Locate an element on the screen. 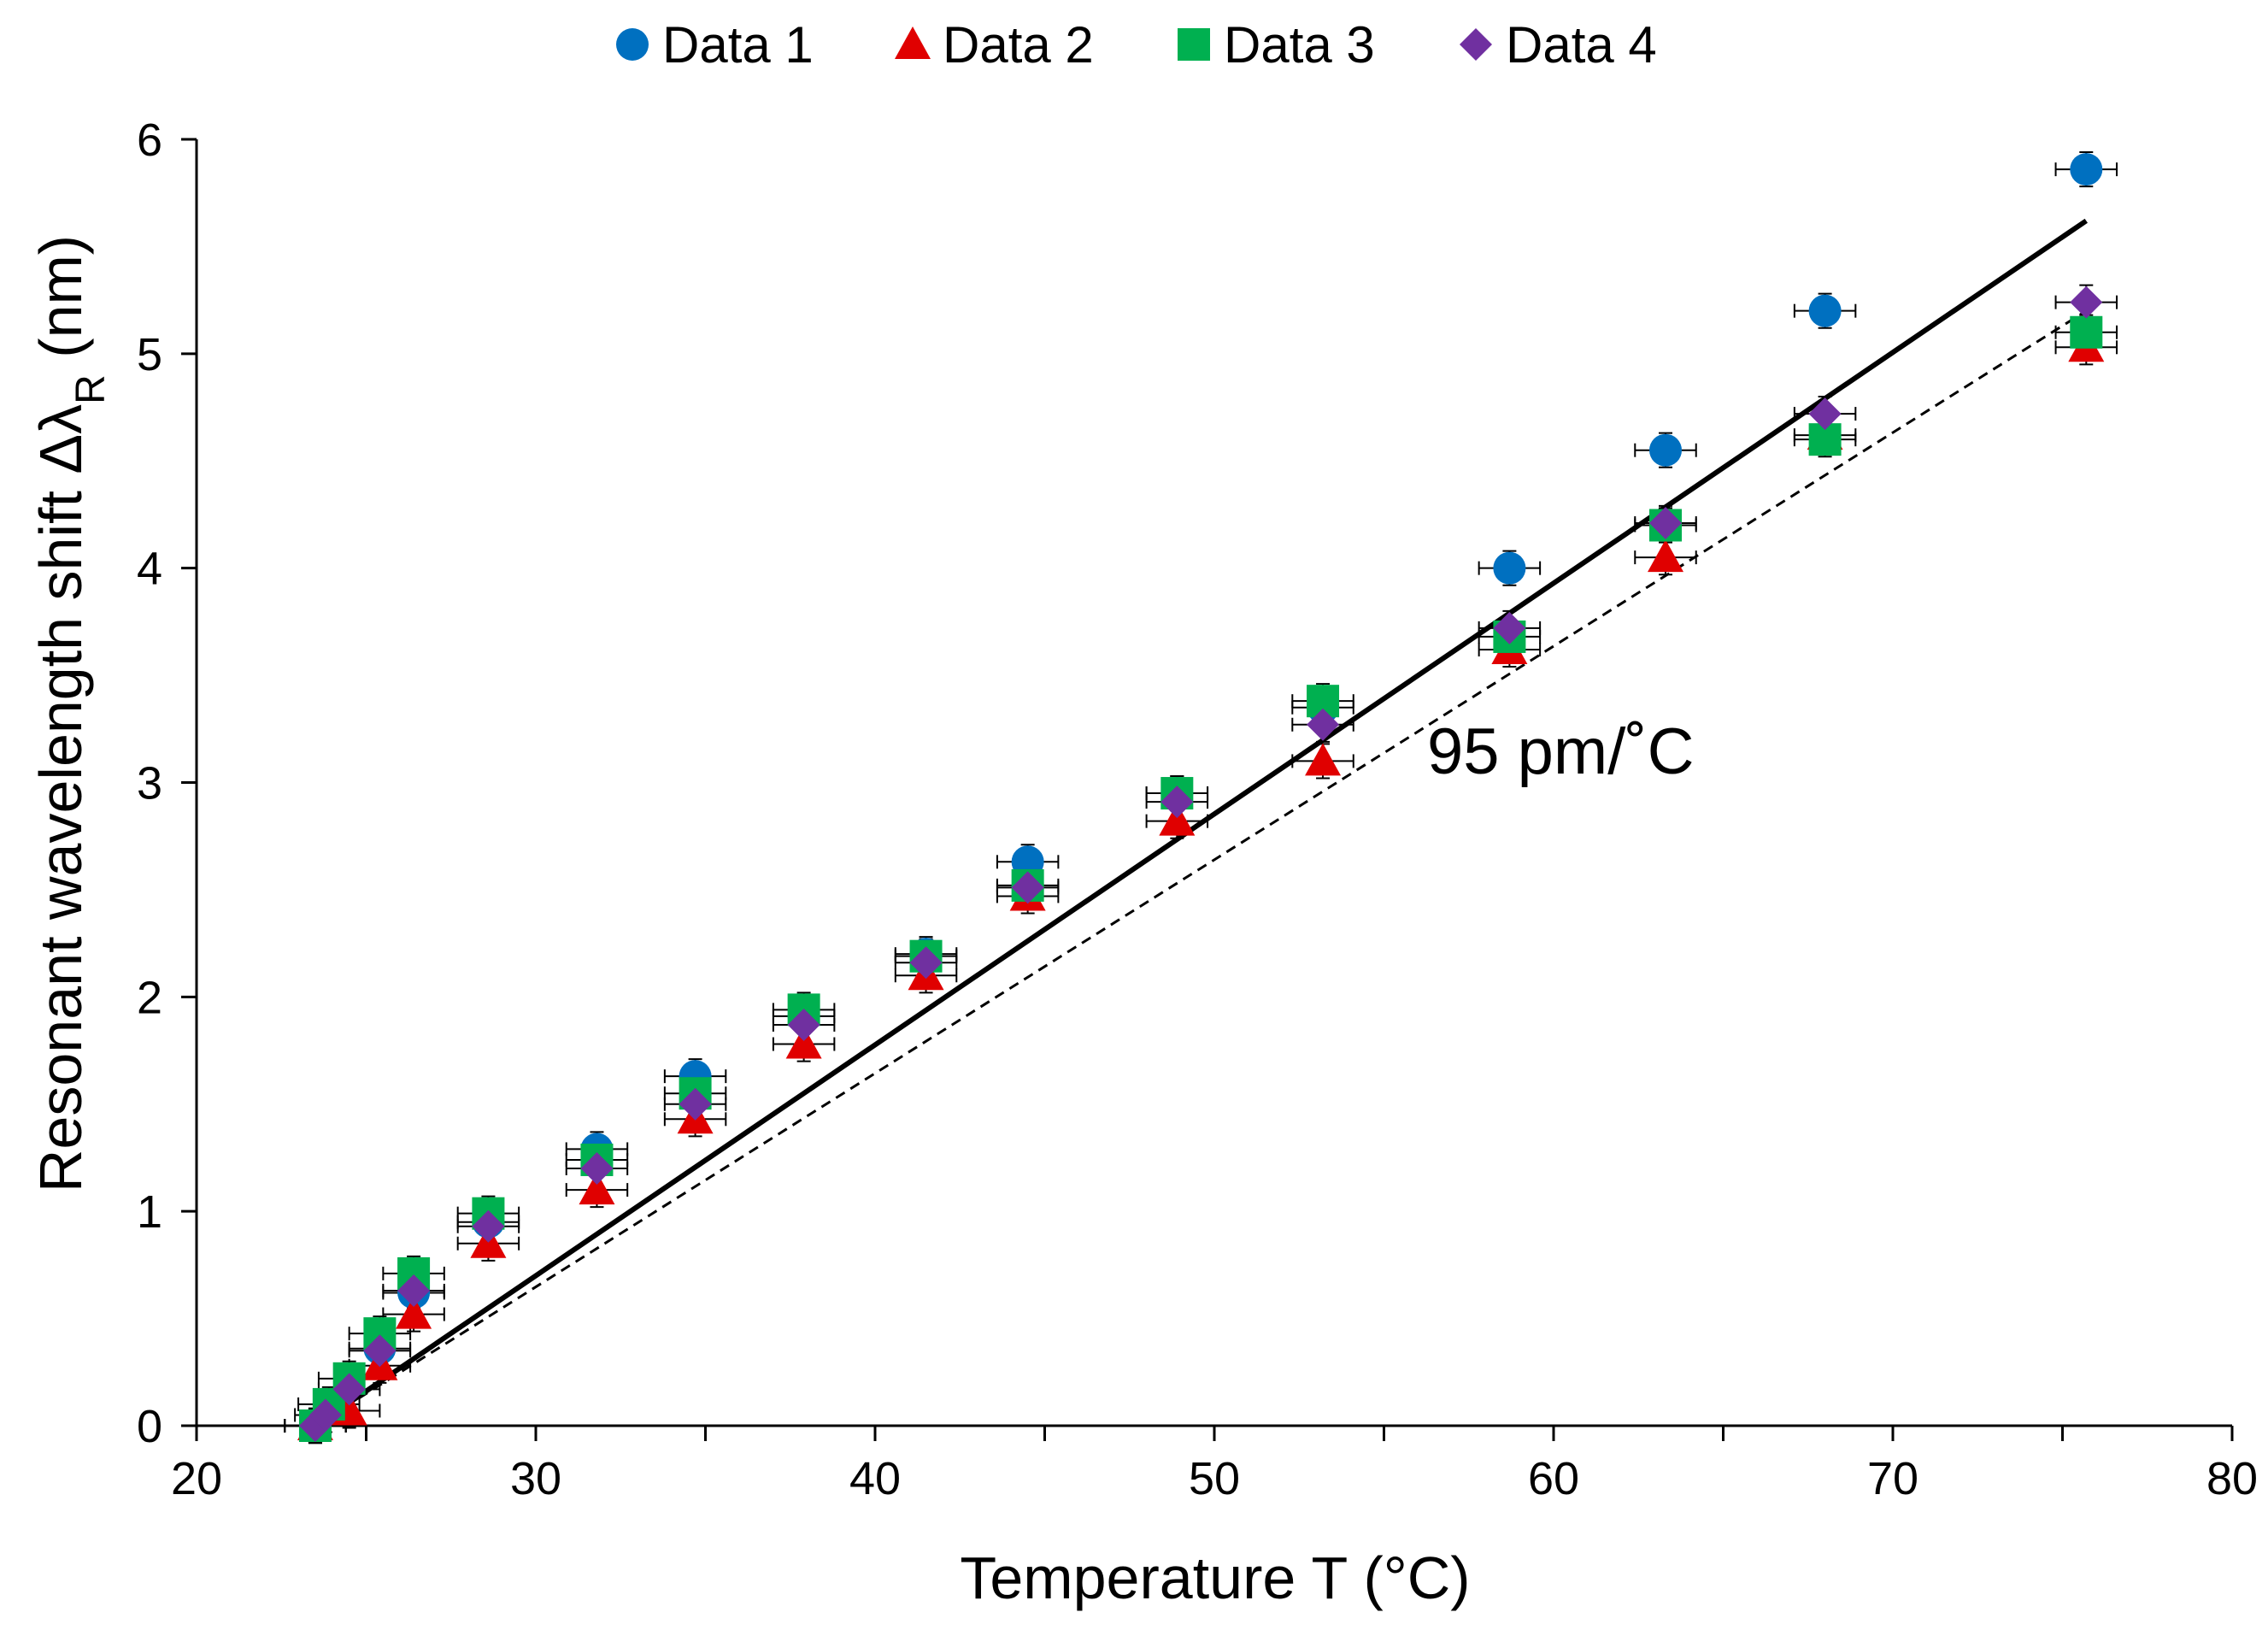  legend: Data 1 Data 2 Data 3 Data 4 is located at coordinates (1136, 45).